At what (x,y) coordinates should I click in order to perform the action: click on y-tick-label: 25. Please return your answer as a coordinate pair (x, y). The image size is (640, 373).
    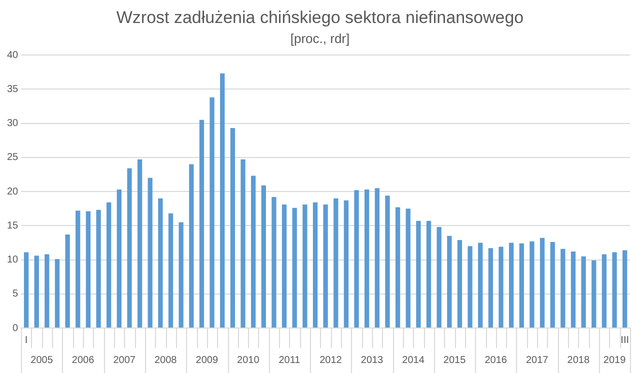
    Looking at the image, I should click on (13, 158).